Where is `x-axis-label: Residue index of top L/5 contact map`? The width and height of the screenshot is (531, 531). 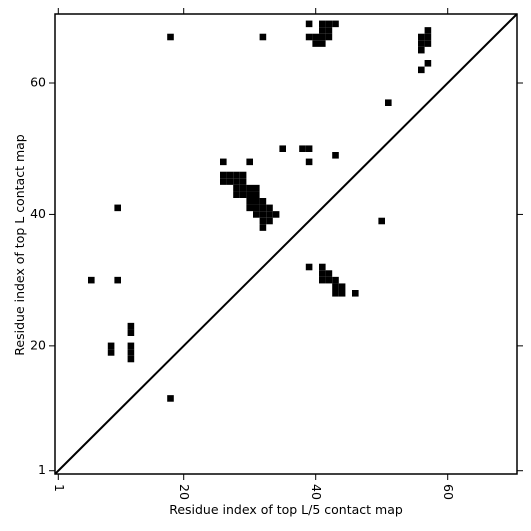 x-axis-label: Residue index of top L/5 contact map is located at coordinates (286, 509).